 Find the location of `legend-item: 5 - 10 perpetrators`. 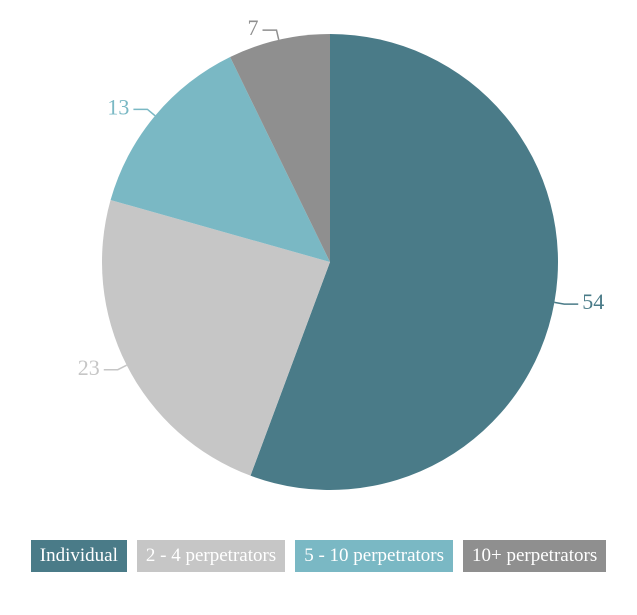

legend-item: 5 - 10 perpetrators is located at coordinates (374, 556).